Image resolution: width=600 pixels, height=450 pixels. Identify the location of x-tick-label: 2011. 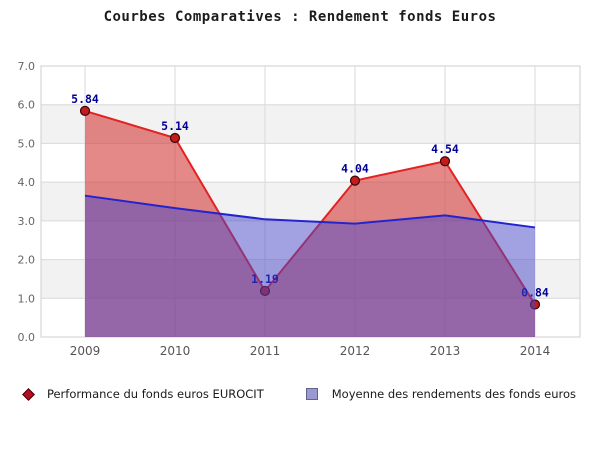
(265, 351).